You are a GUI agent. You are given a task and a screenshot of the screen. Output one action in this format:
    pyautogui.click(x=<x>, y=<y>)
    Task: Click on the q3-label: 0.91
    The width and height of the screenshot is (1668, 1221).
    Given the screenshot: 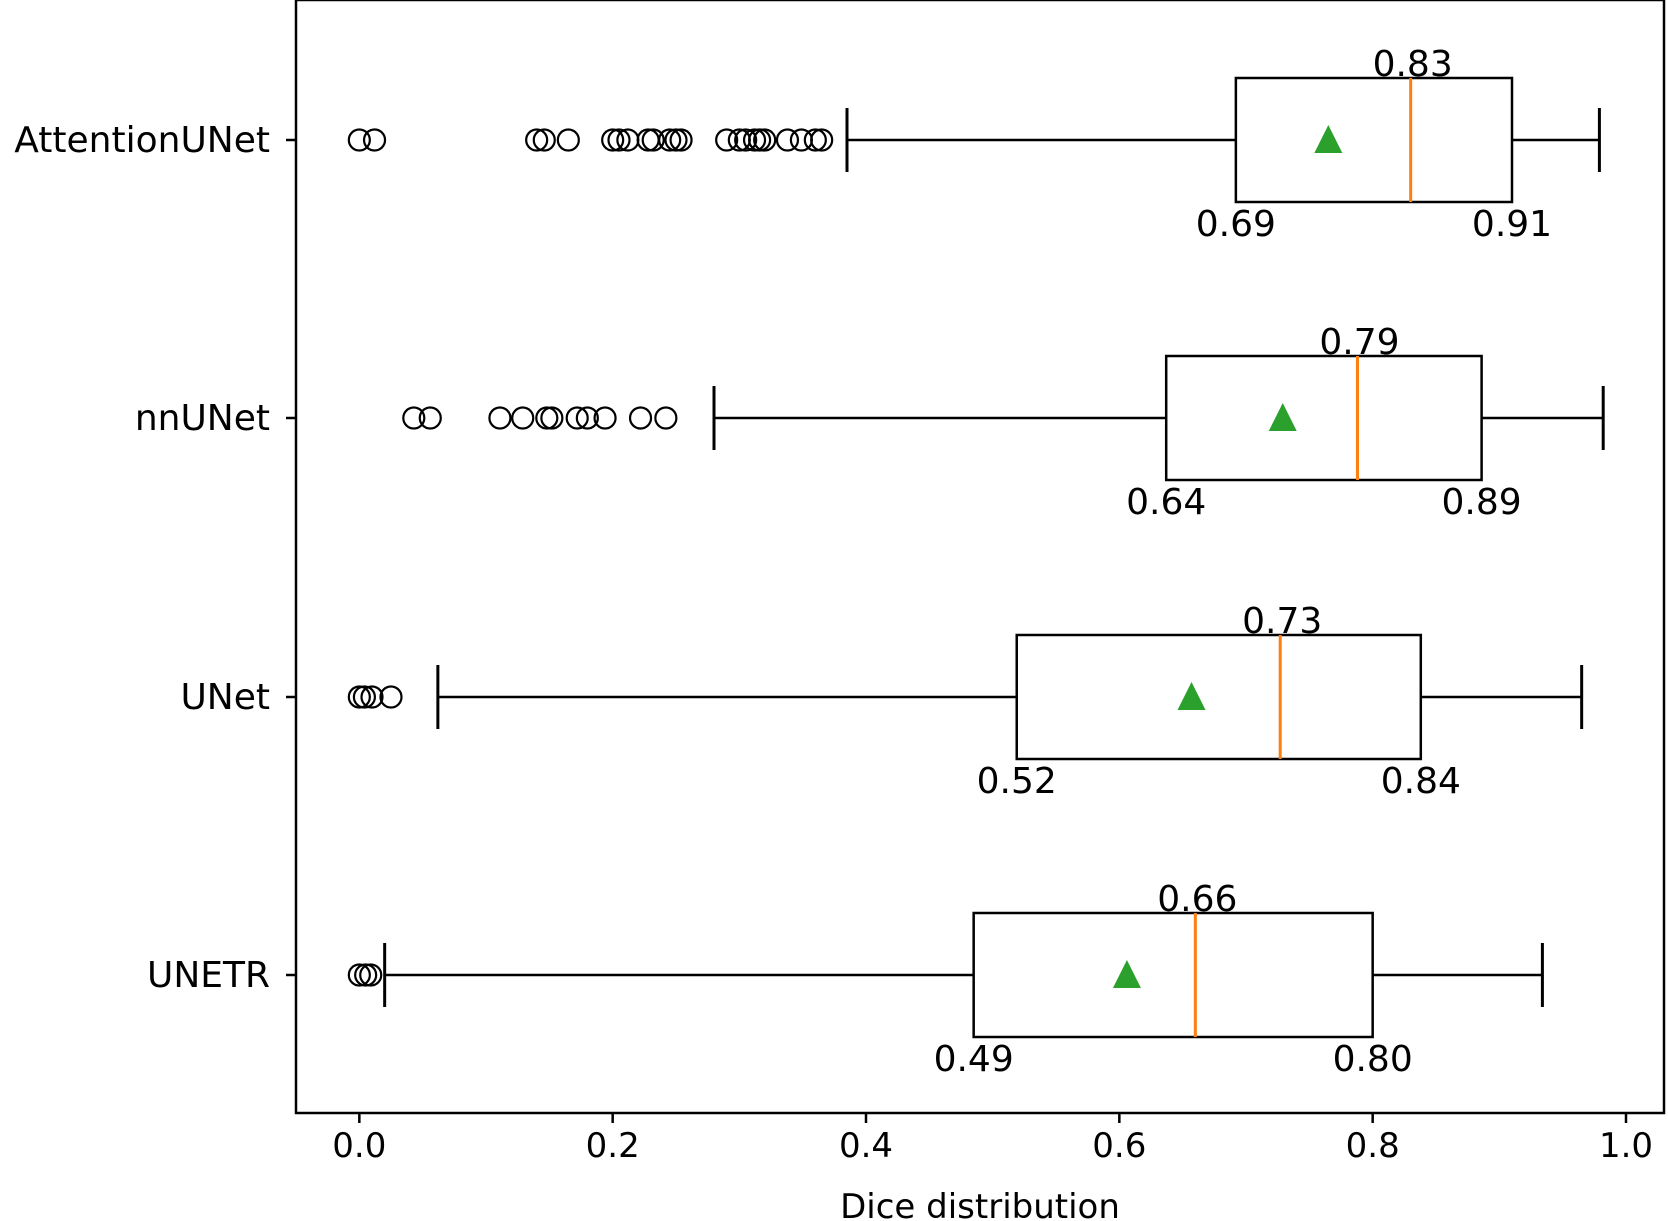 What is the action you would take?
    pyautogui.click(x=1512, y=224)
    